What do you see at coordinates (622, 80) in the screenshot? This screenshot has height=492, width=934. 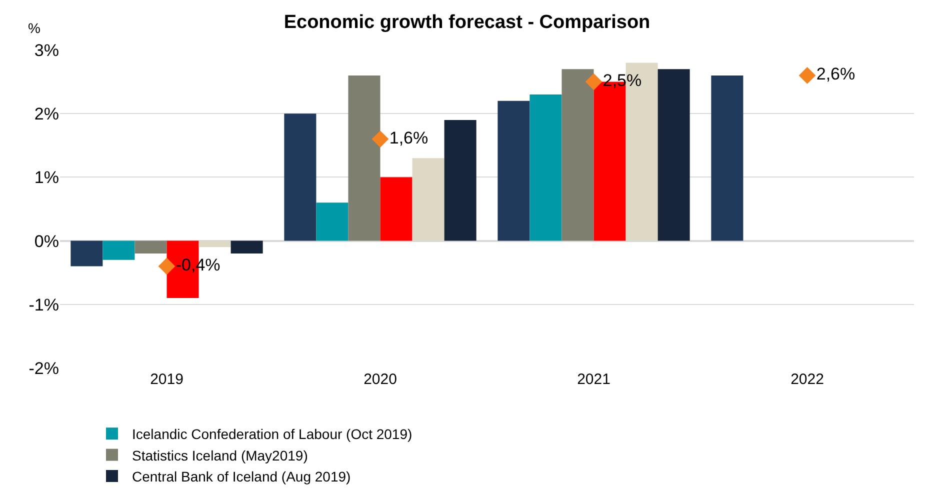 I see `data-label: 2,5%` at bounding box center [622, 80].